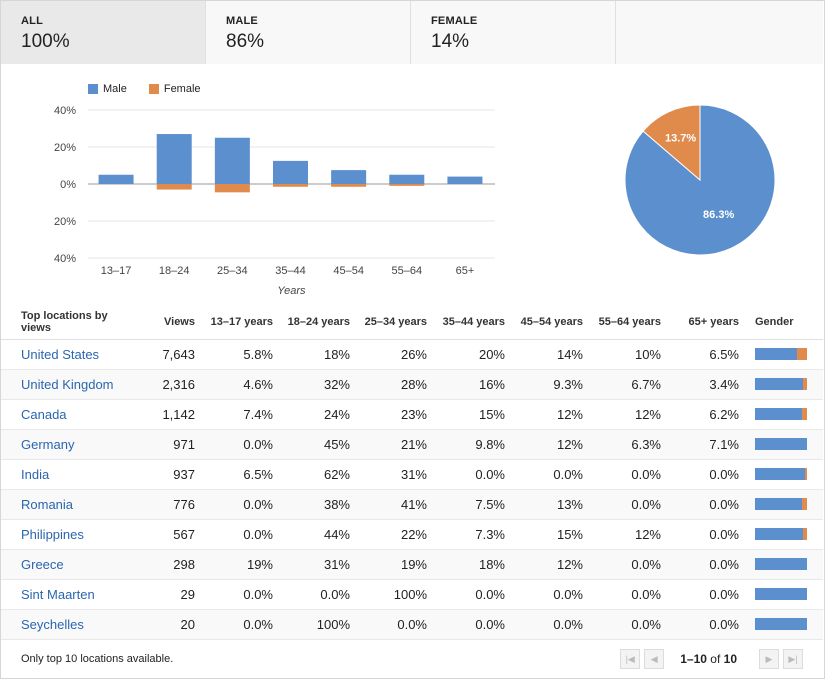 The width and height of the screenshot is (825, 679). What do you see at coordinates (66, 384) in the screenshot?
I see `location-link: United Kingdom` at bounding box center [66, 384].